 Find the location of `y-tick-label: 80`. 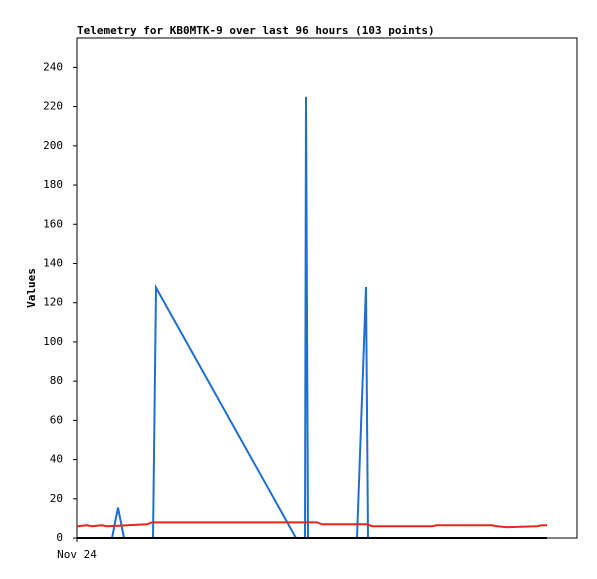

y-tick-label: 80 is located at coordinates (56, 380).